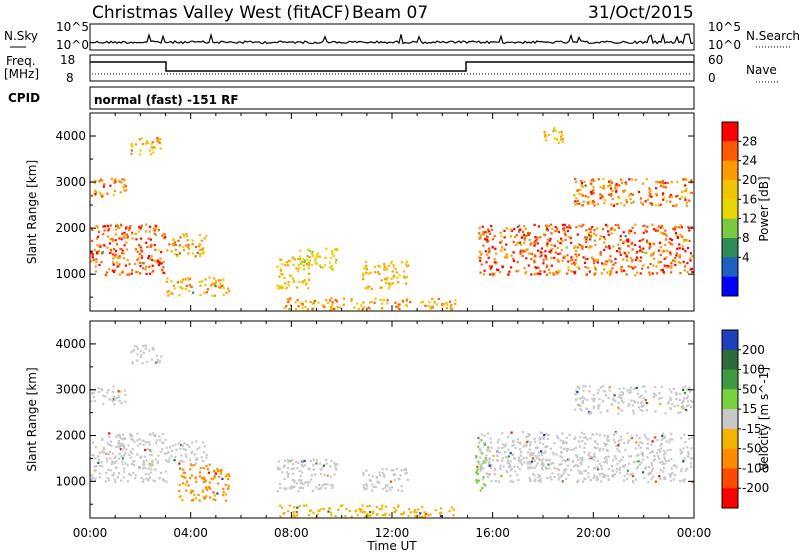  I want to click on nsky-label: N.Sky, so click(21, 36).